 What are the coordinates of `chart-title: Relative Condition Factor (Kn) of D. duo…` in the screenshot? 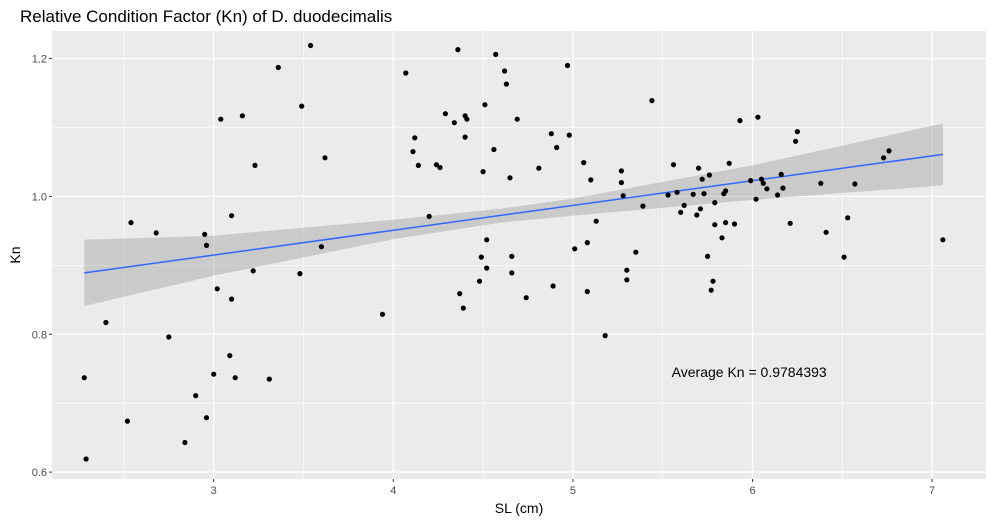 It's located at (206, 16).